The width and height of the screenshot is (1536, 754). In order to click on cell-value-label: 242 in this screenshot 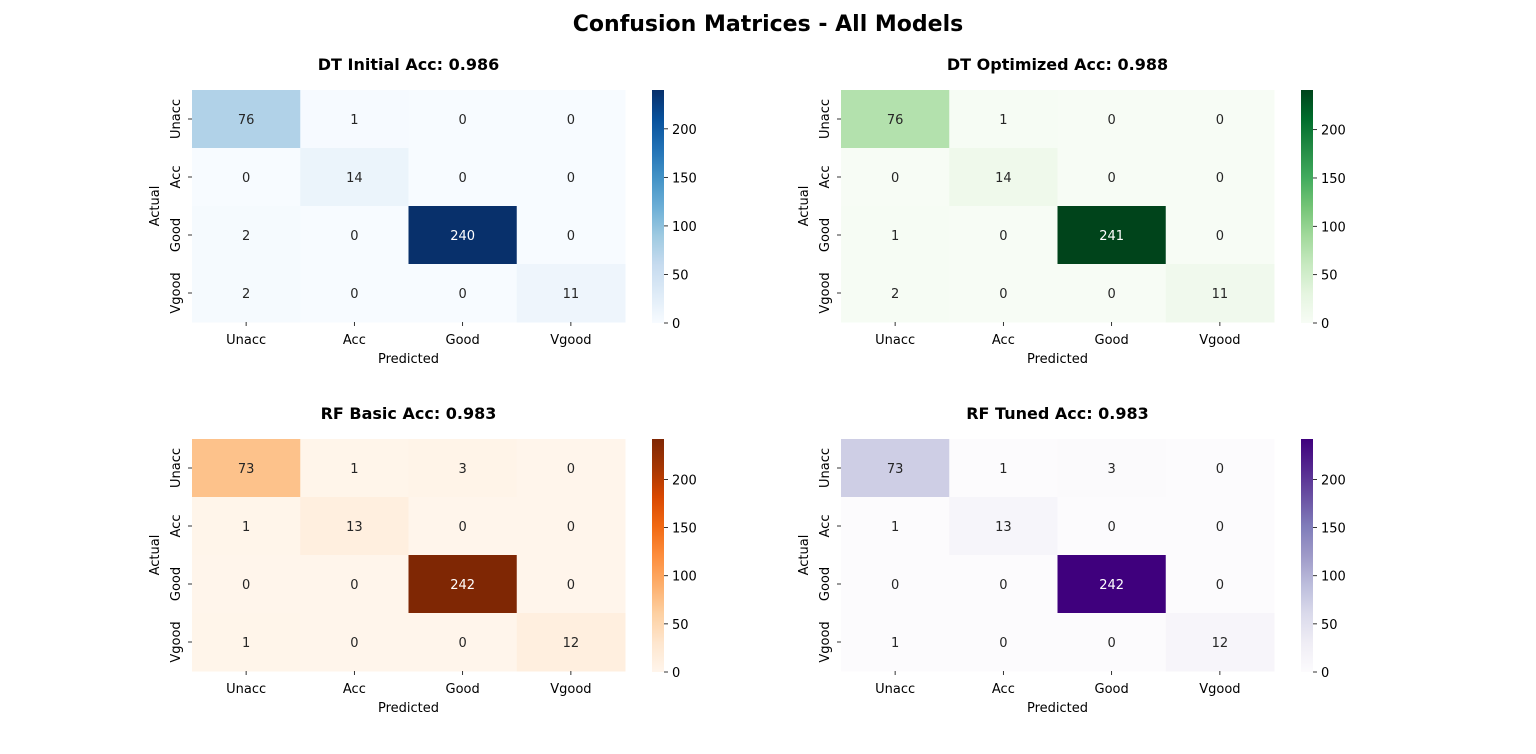, I will do `click(462, 585)`.